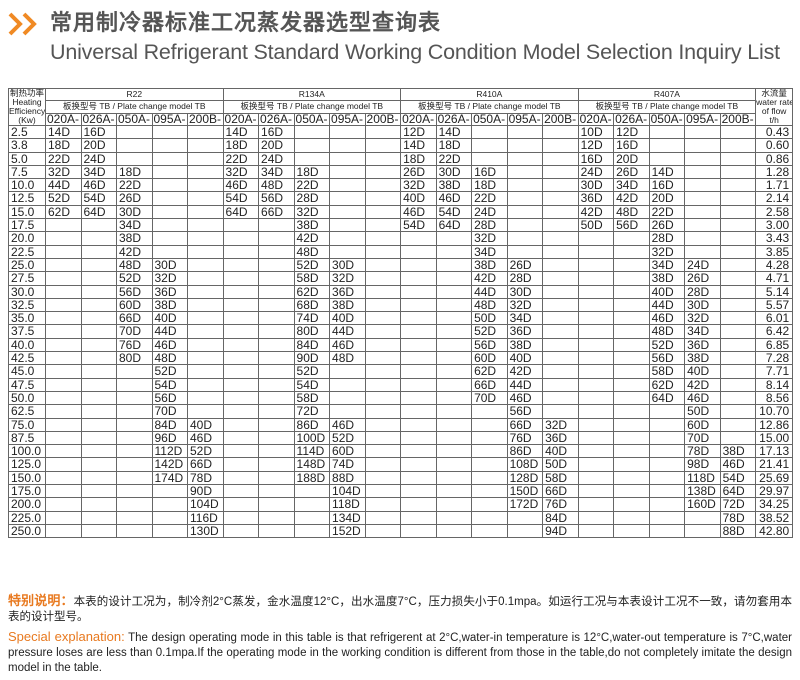 The height and width of the screenshot is (680, 800). Describe the element at coordinates (169, 411) in the screenshot. I see `cell: 70D` at that location.